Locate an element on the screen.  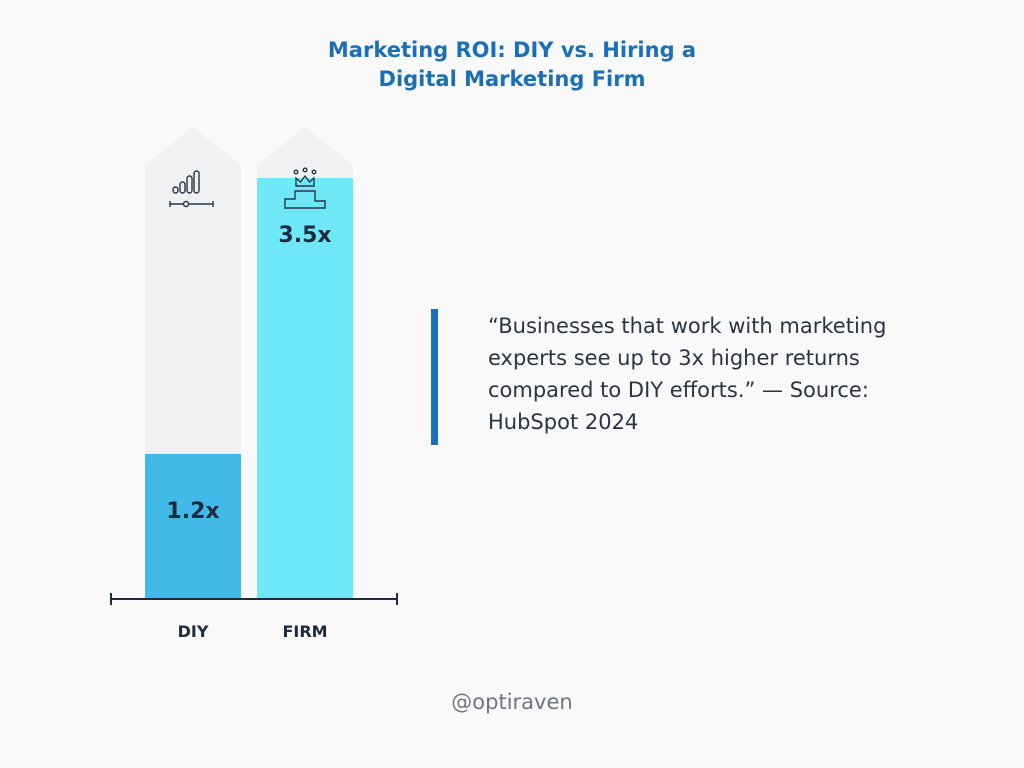
bar-diy is located at coordinates (193, 526).